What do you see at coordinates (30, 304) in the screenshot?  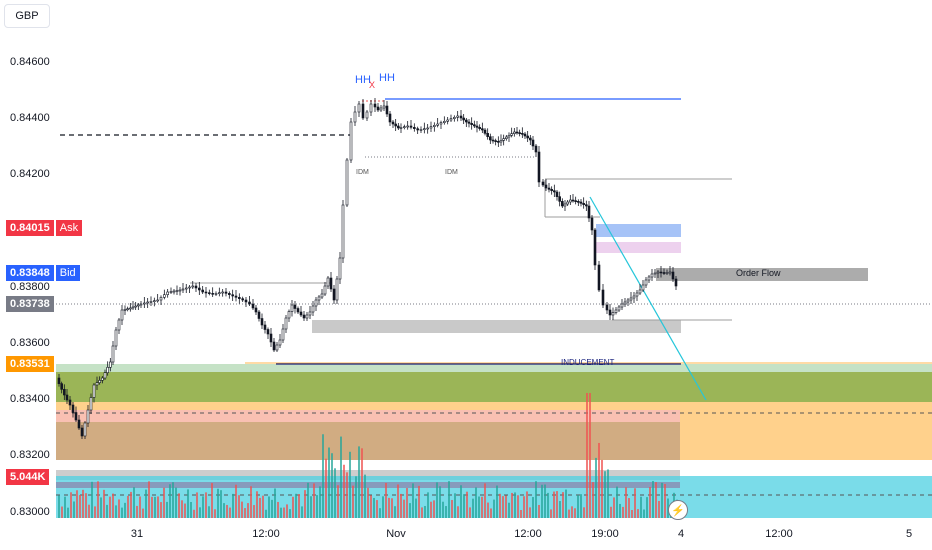 I see `last-price-badge: 0.83738` at bounding box center [30, 304].